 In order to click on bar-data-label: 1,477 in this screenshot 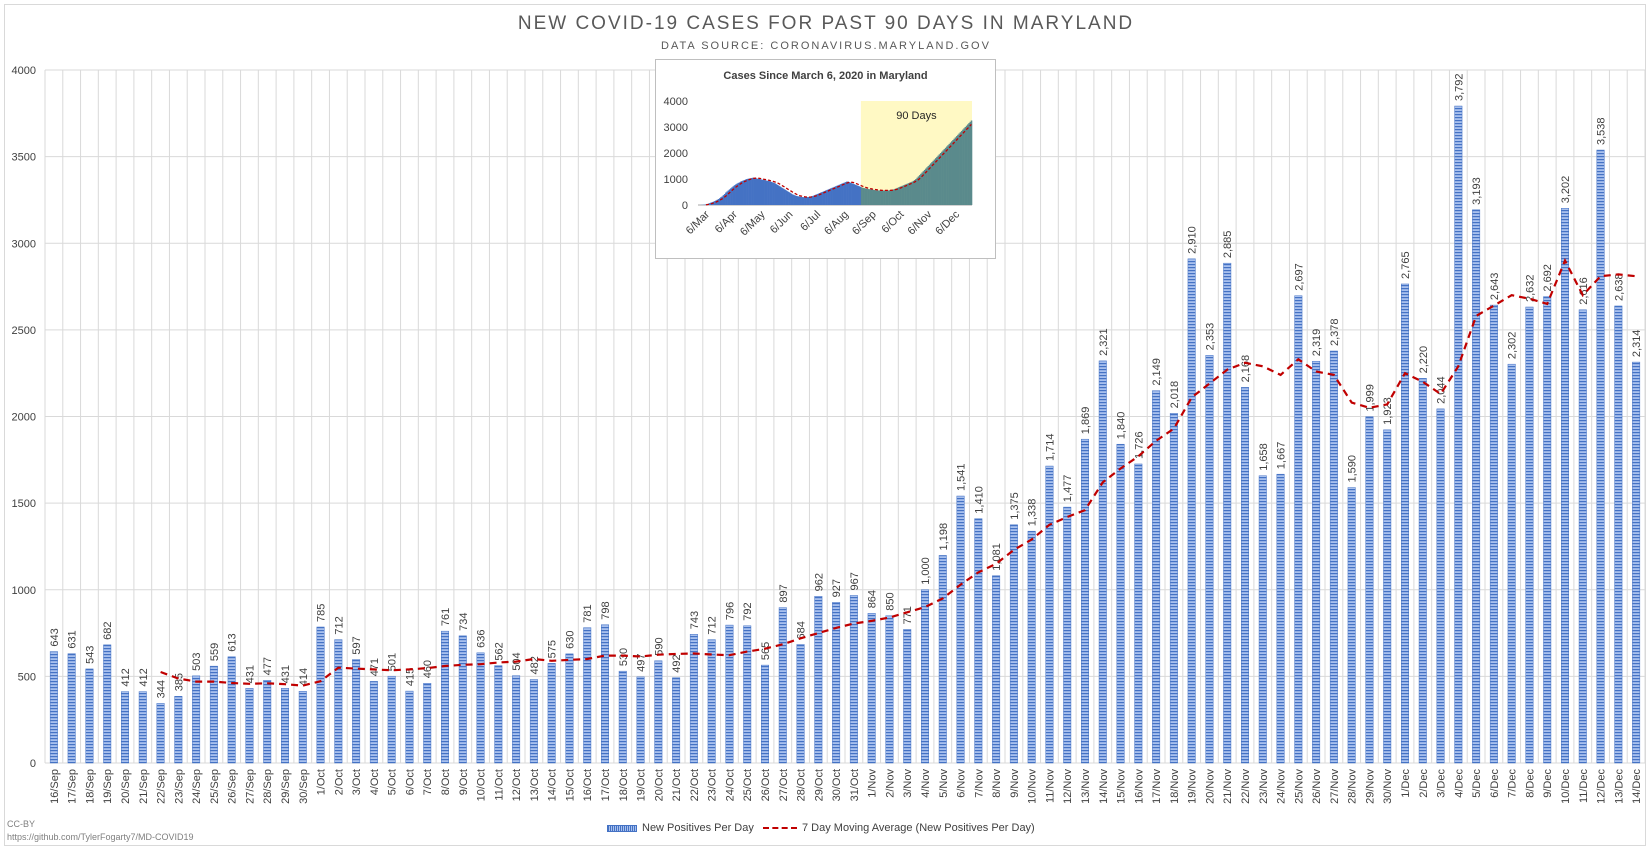, I will do `click(1068, 489)`.